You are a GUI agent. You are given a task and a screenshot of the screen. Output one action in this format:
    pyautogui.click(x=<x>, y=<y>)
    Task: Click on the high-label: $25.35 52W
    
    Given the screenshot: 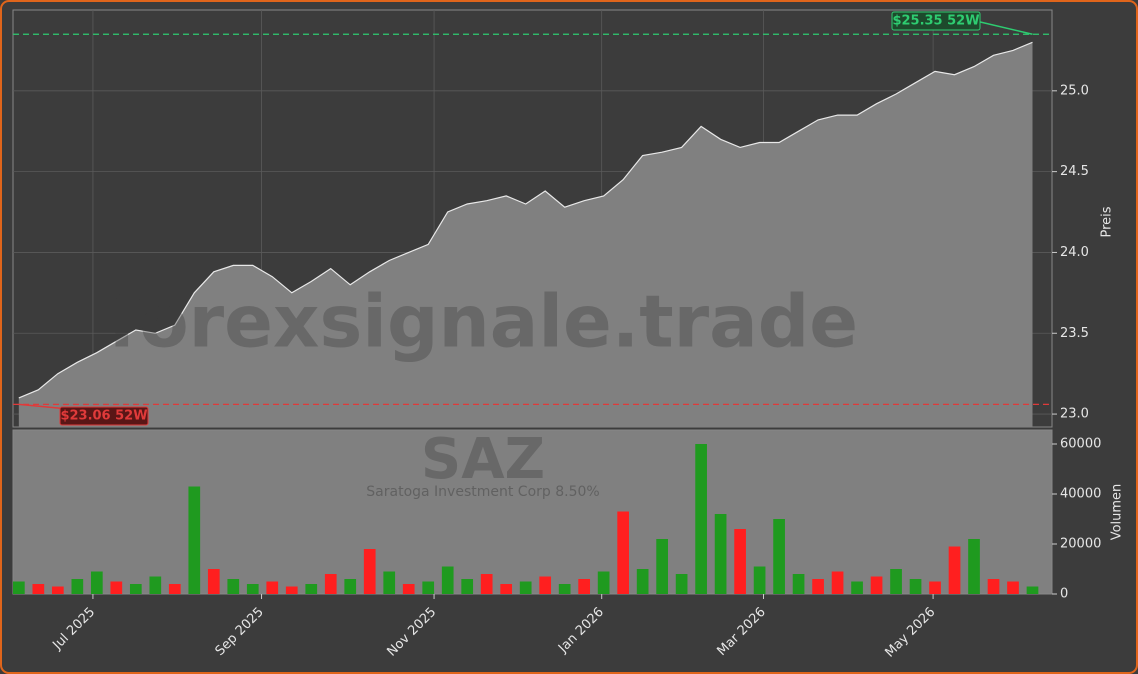 What is the action you would take?
    pyautogui.click(x=935, y=21)
    